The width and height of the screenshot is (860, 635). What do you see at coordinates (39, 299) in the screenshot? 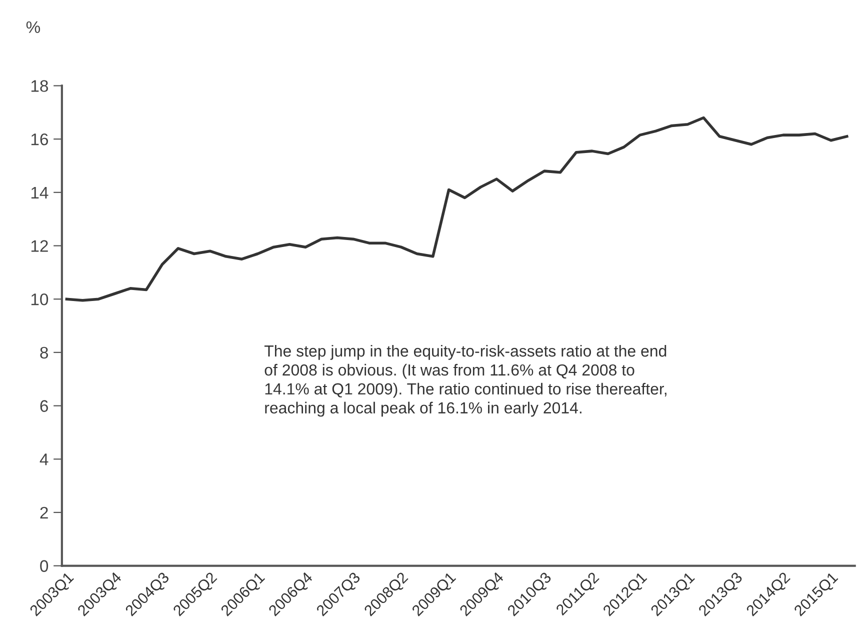
I see `y-tick-label: 10` at bounding box center [39, 299].